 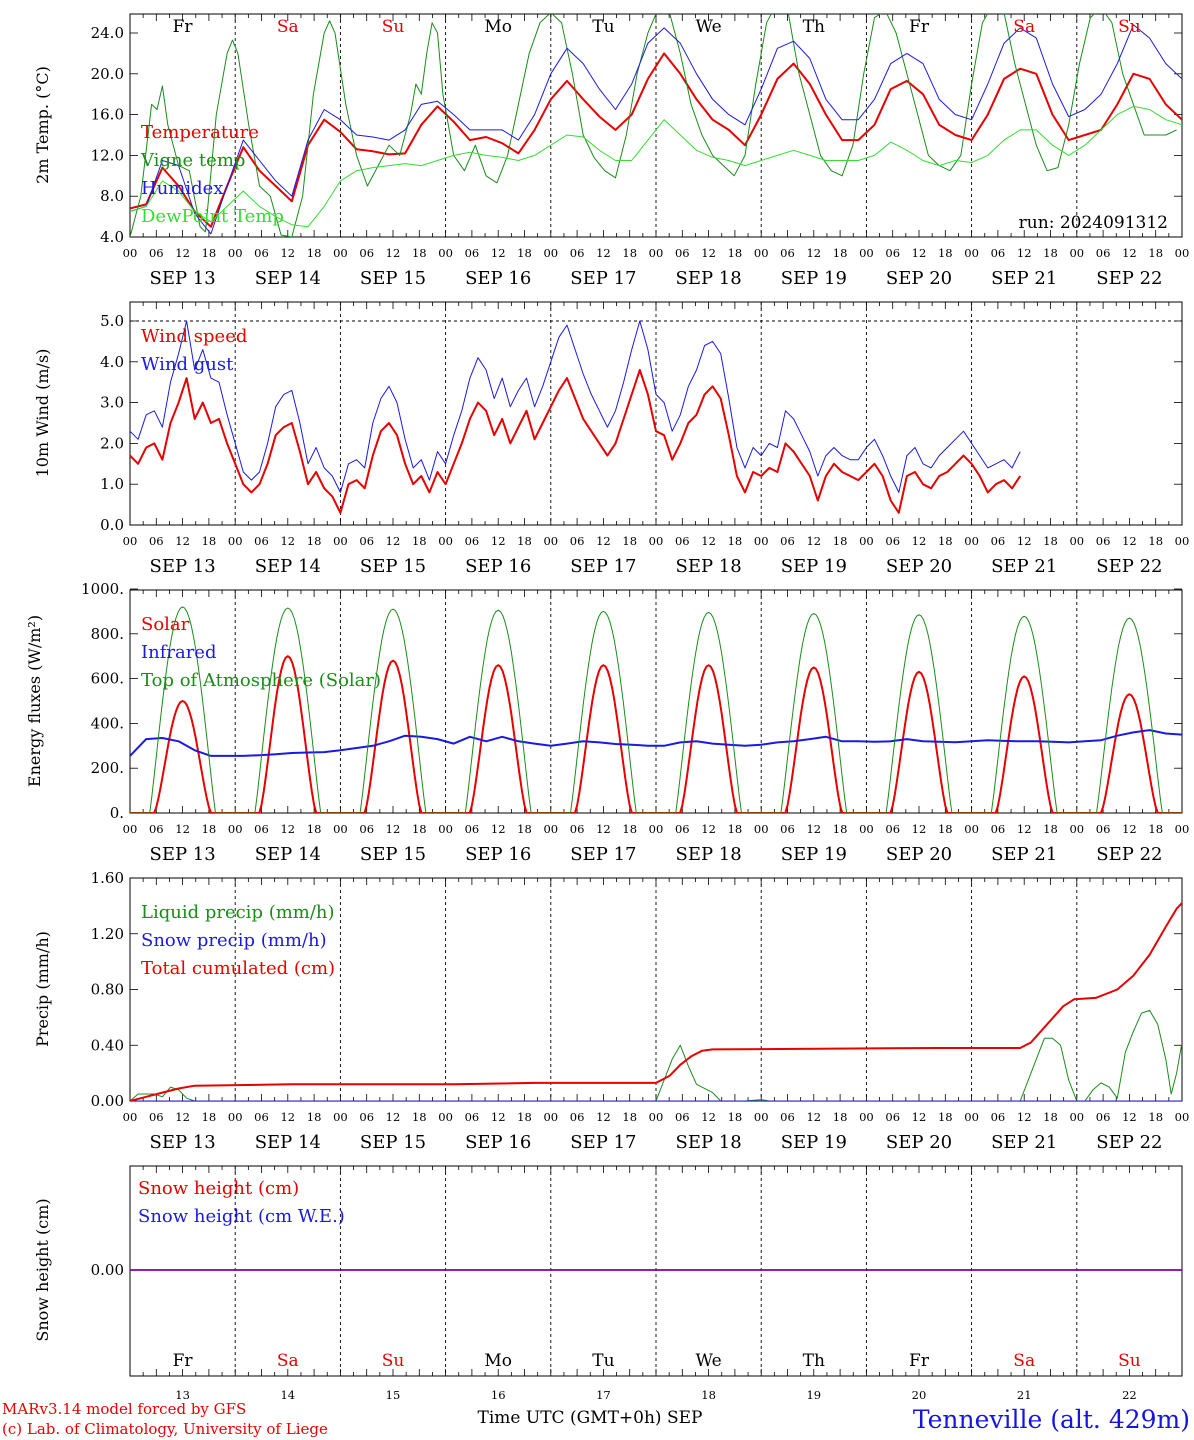 I want to click on station-name: Tenneville (alt. 429m), so click(x=1051, y=1419).